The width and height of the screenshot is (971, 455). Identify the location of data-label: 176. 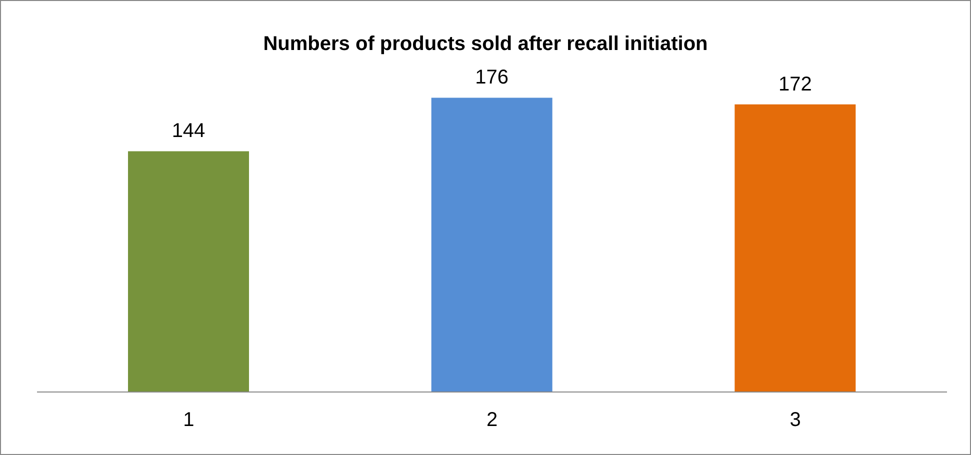
(492, 77).